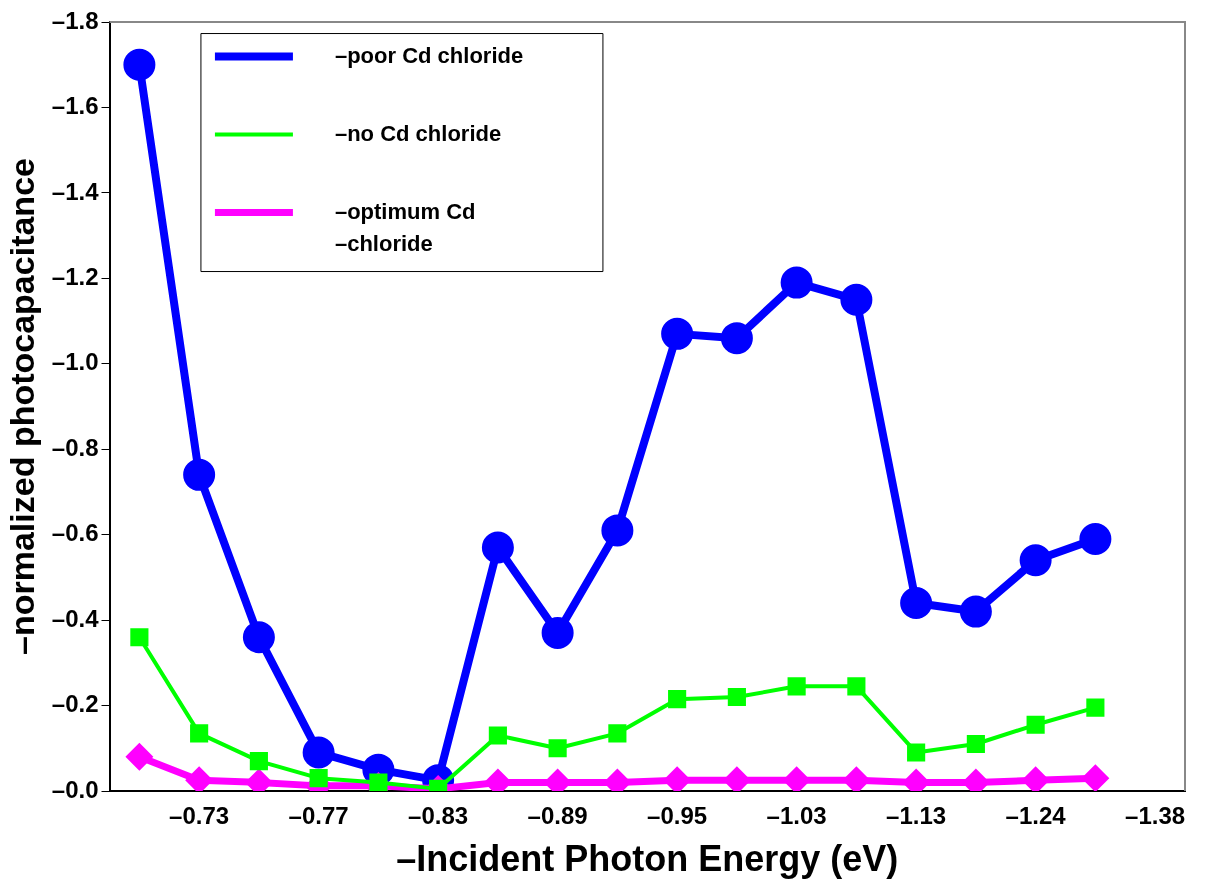  What do you see at coordinates (916, 816) in the screenshot?
I see `x-tick-label: –1.13` at bounding box center [916, 816].